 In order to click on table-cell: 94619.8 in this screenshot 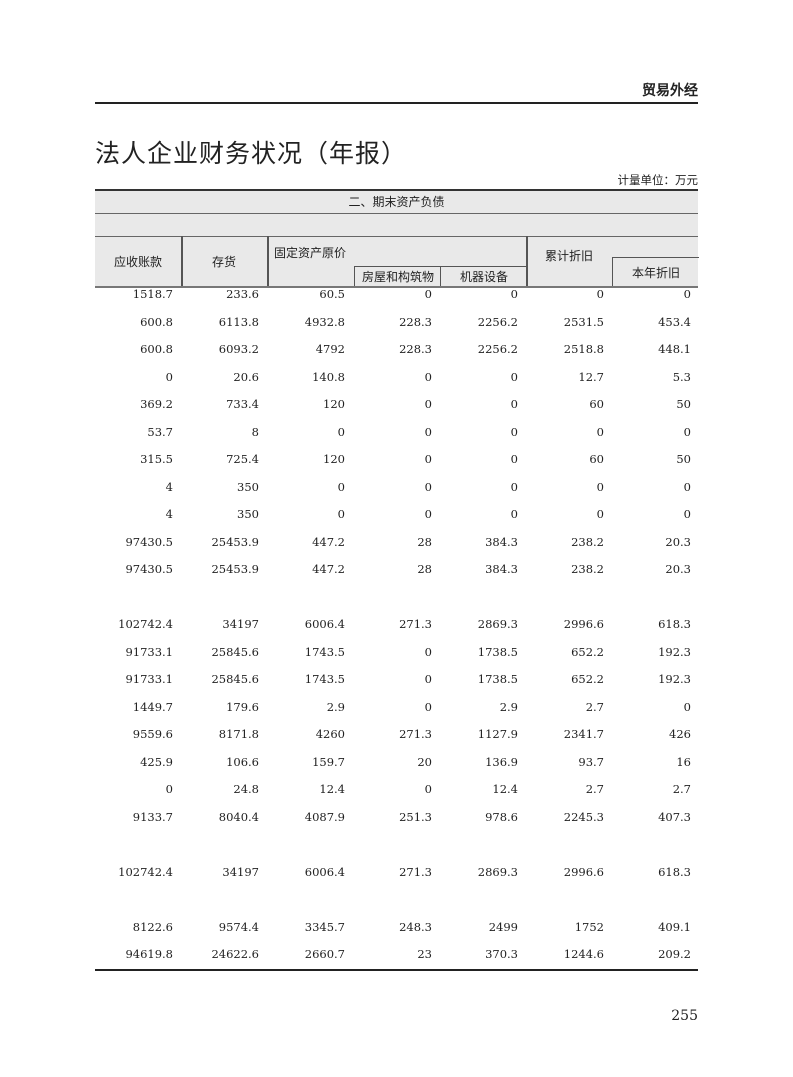, I will do `click(149, 954)`.